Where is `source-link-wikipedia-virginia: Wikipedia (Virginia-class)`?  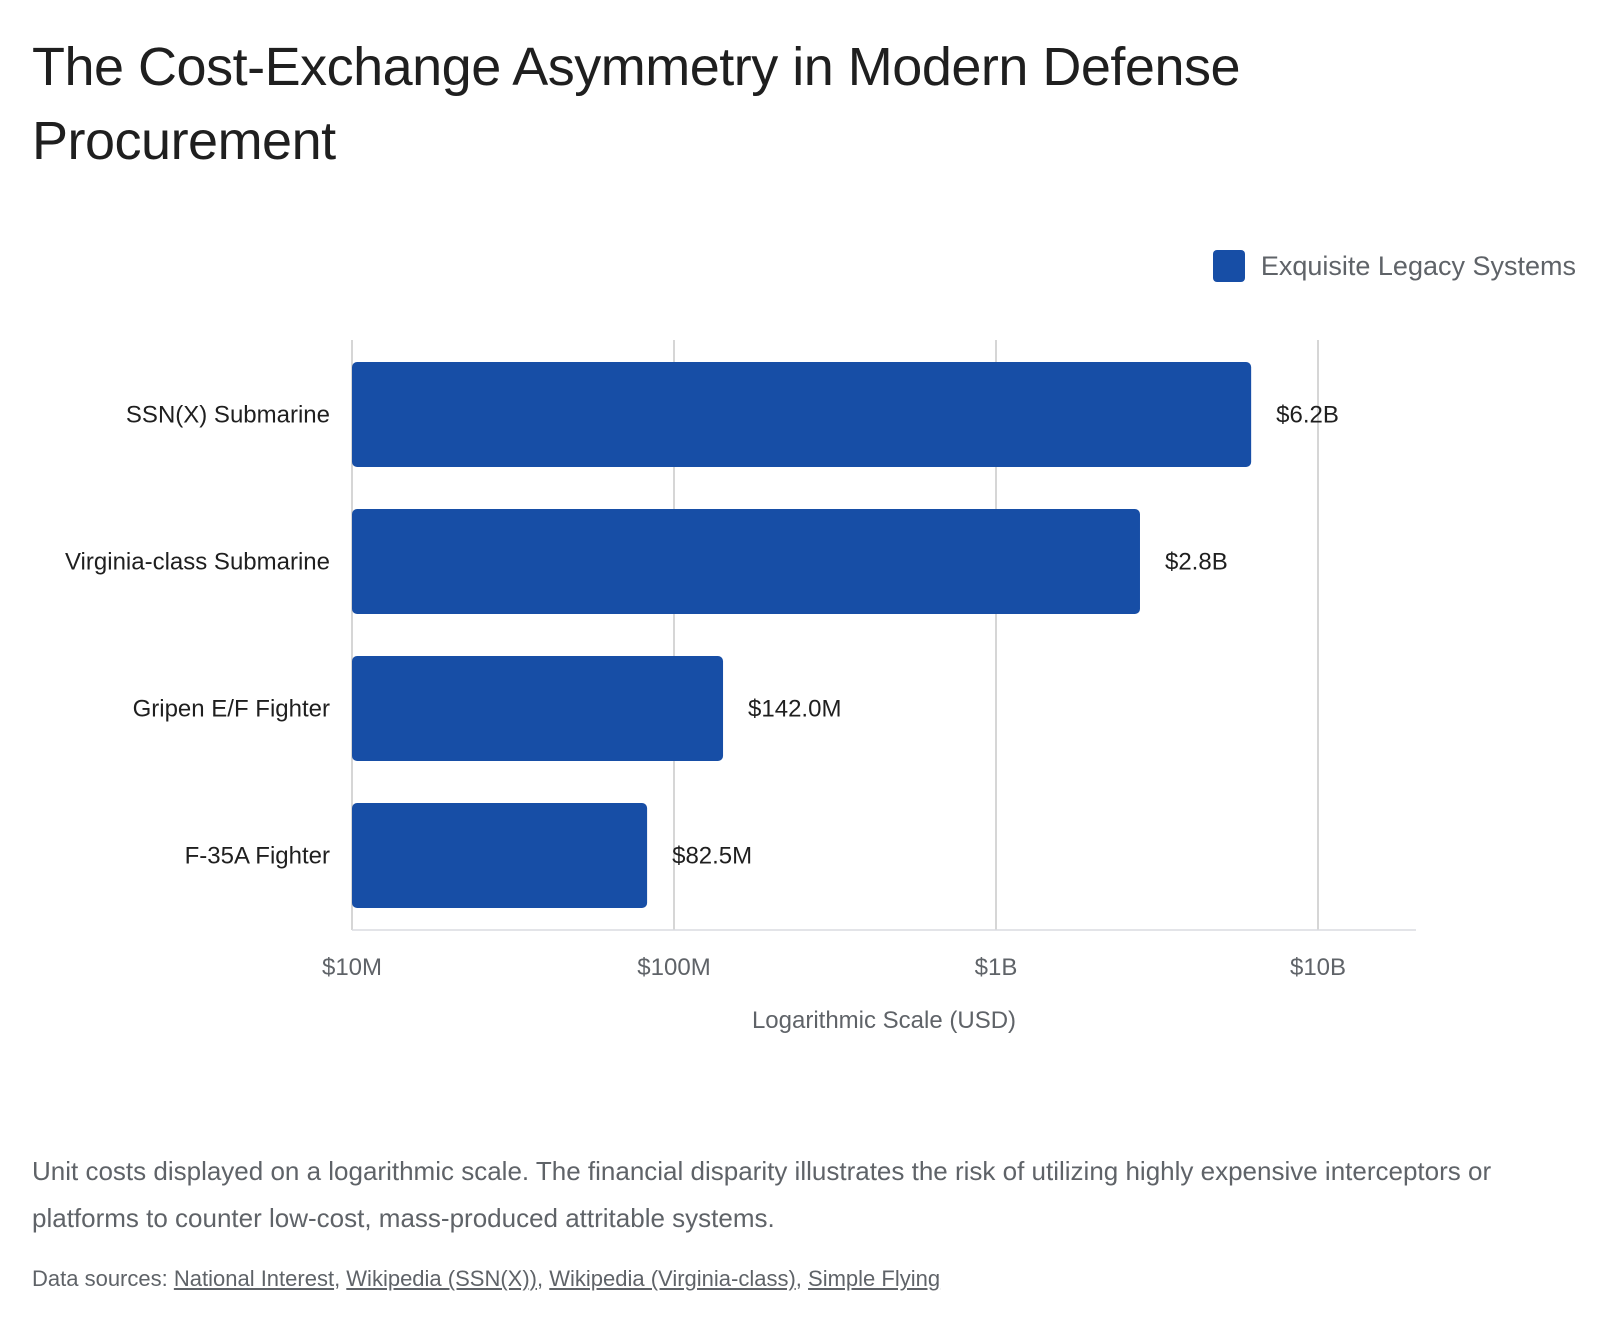
source-link-wikipedia-virginia: Wikipedia (Virginia-class) is located at coordinates (672, 1278).